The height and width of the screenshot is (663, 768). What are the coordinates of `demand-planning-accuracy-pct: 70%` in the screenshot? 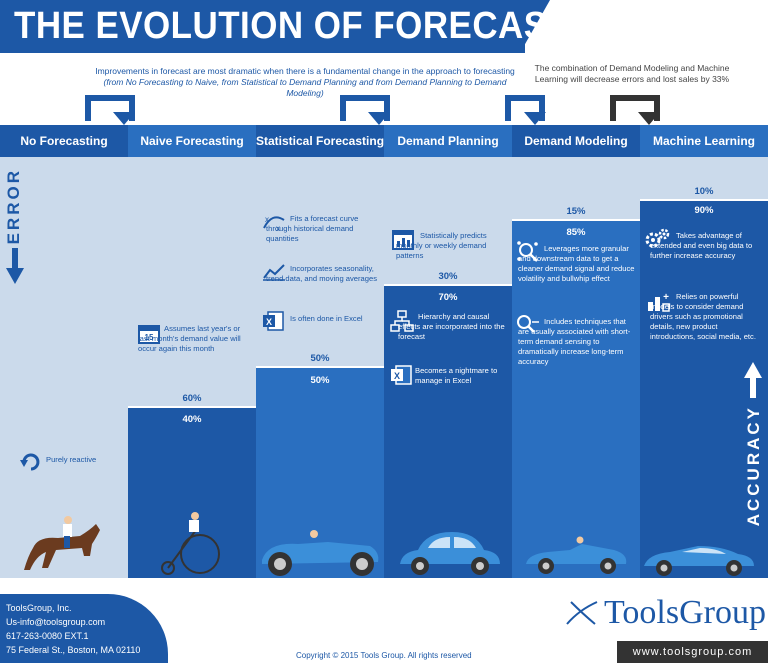 It's located at (448, 297).